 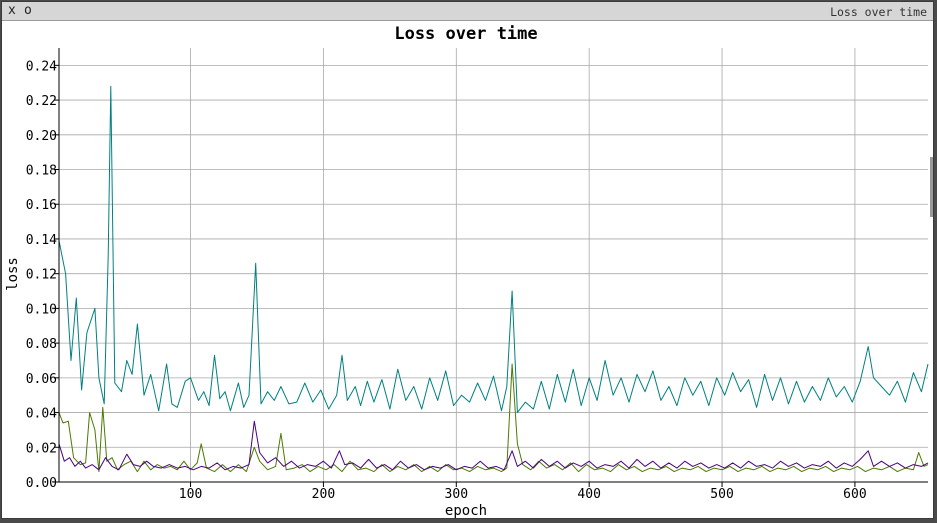 What do you see at coordinates (41, 171) in the screenshot?
I see `y-tick-label: 0.18` at bounding box center [41, 171].